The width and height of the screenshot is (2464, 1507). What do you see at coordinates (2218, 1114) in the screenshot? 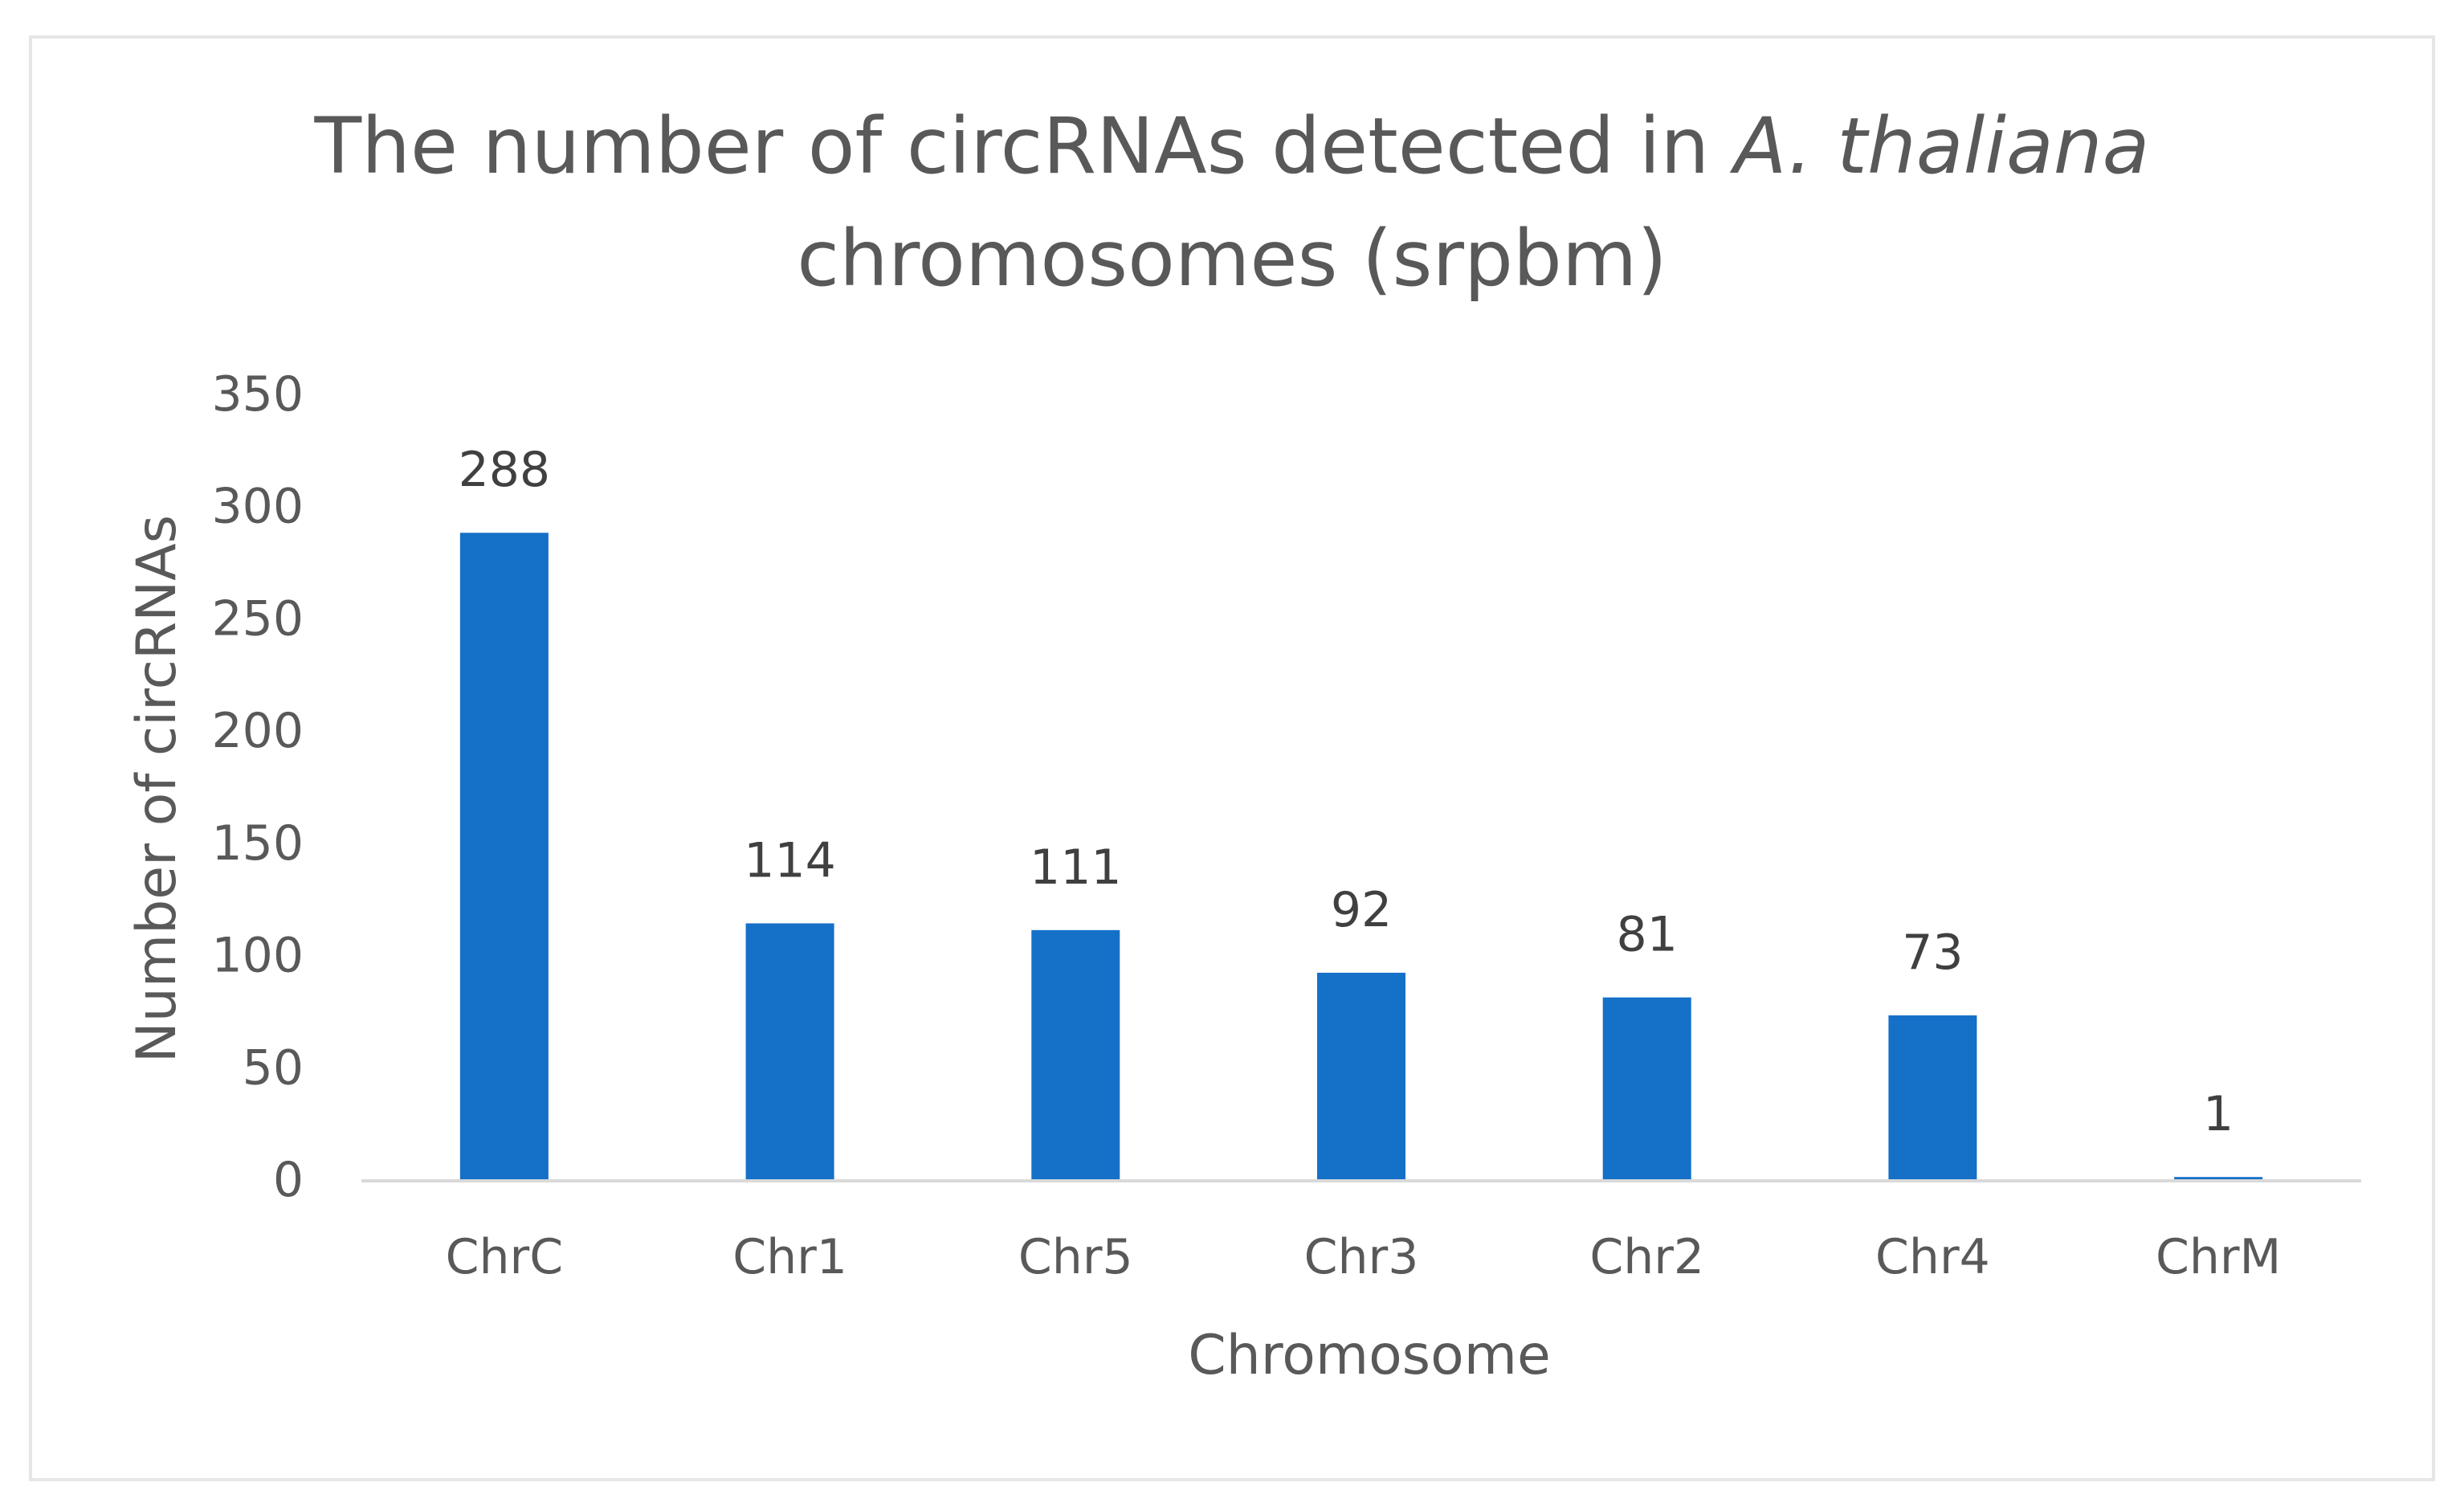
I see `data-label-chrm: 1` at bounding box center [2218, 1114].